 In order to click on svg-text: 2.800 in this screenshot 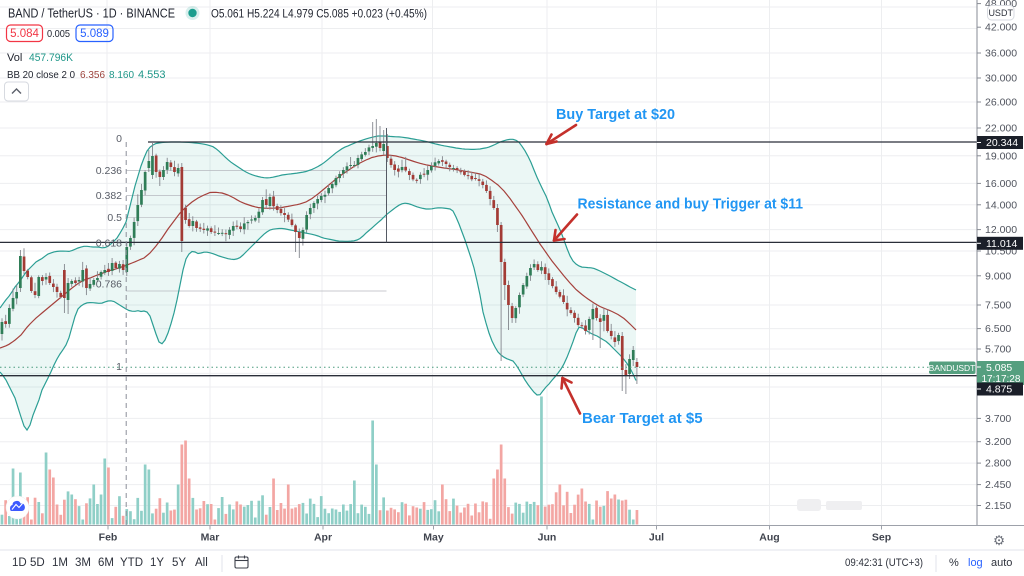, I will do `click(998, 464)`.